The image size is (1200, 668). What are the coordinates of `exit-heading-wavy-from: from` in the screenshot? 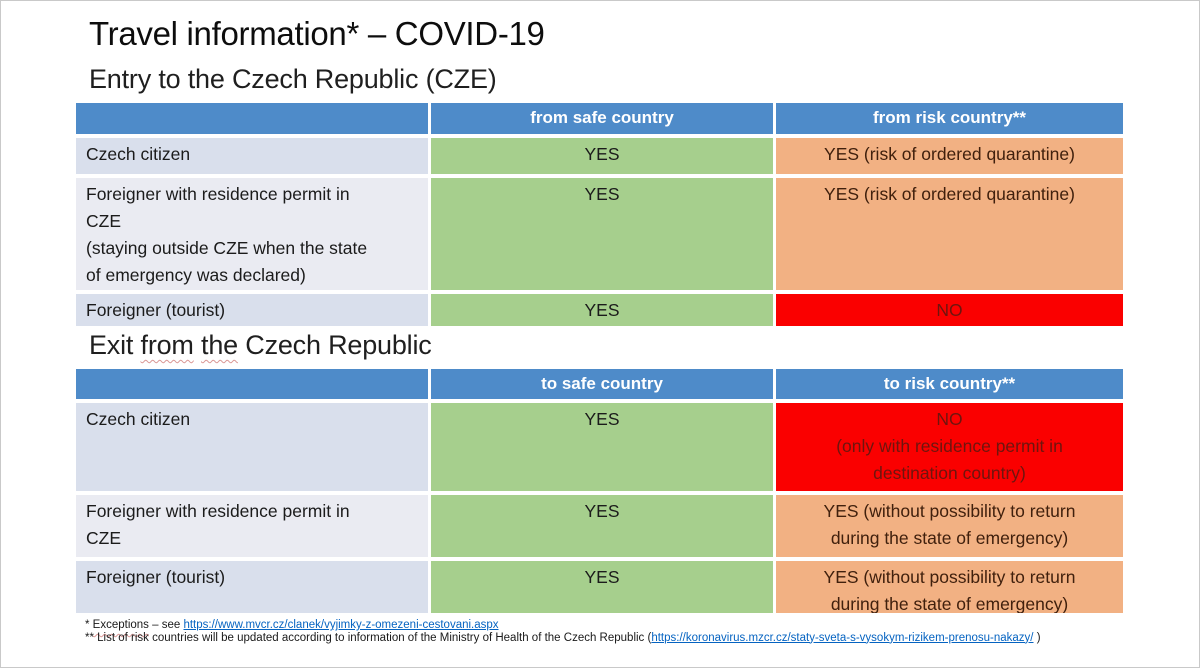 It's located at (167, 345).